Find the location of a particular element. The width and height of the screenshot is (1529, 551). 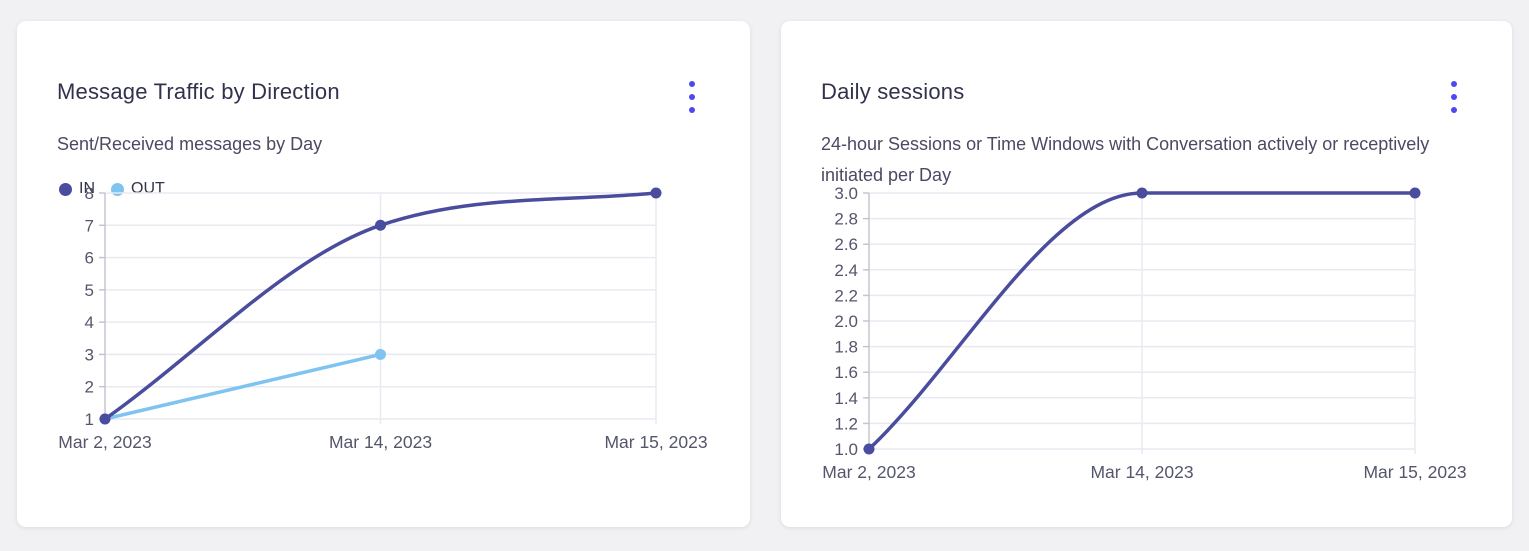

y-axis-tick-label: 1.6 is located at coordinates (846, 372).